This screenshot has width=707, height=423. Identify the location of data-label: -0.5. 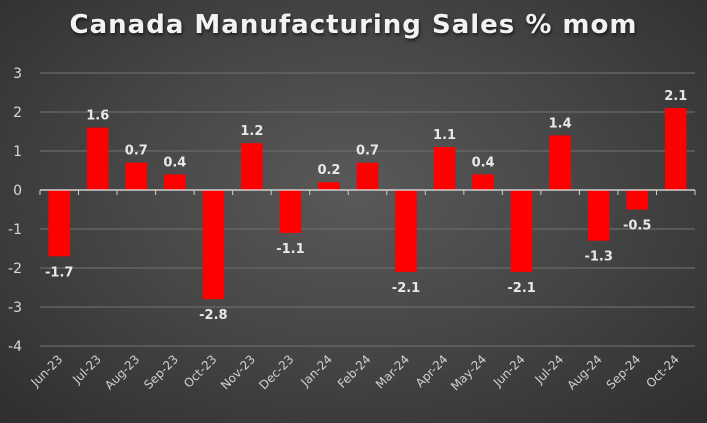
(637, 226).